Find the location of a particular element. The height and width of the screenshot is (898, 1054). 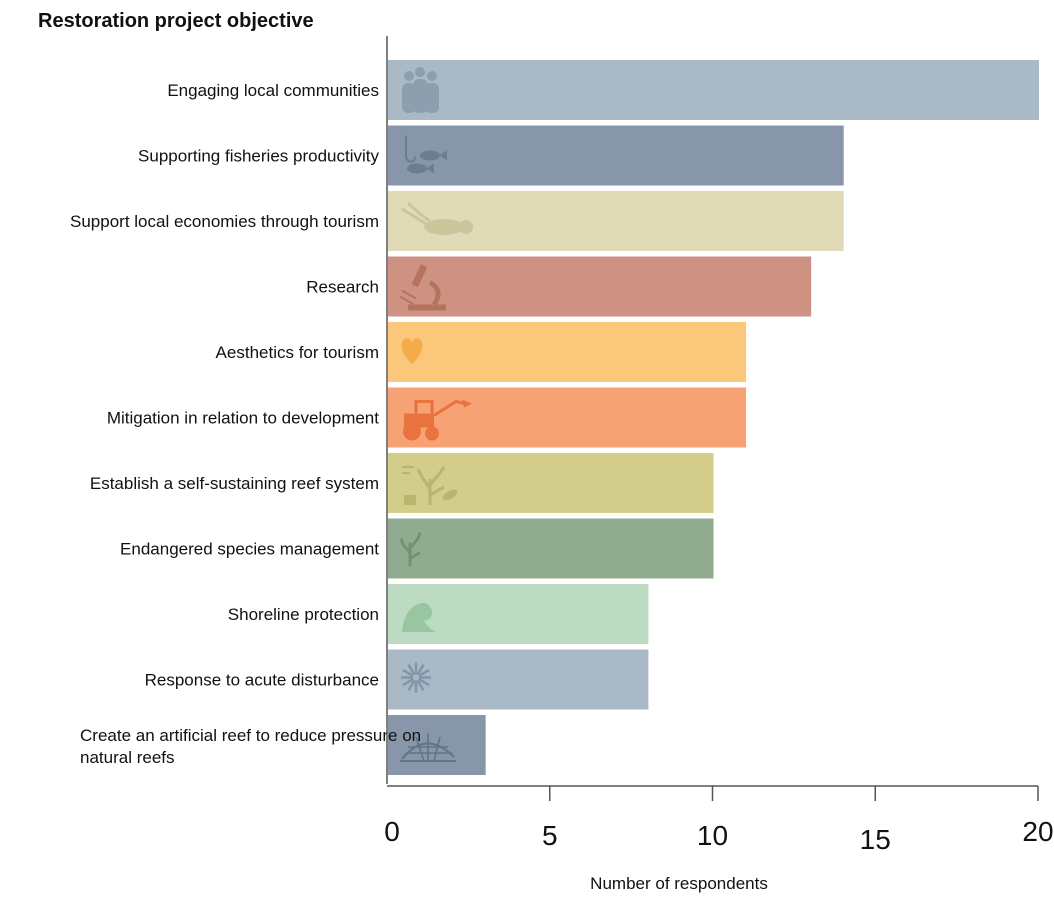

x-axis-ticks: 0 5 10 15 20 is located at coordinates (719, 820).